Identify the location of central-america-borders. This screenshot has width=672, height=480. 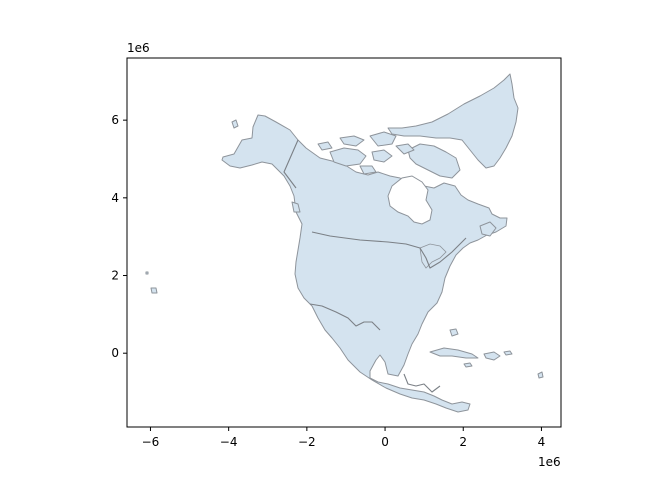
(422, 383).